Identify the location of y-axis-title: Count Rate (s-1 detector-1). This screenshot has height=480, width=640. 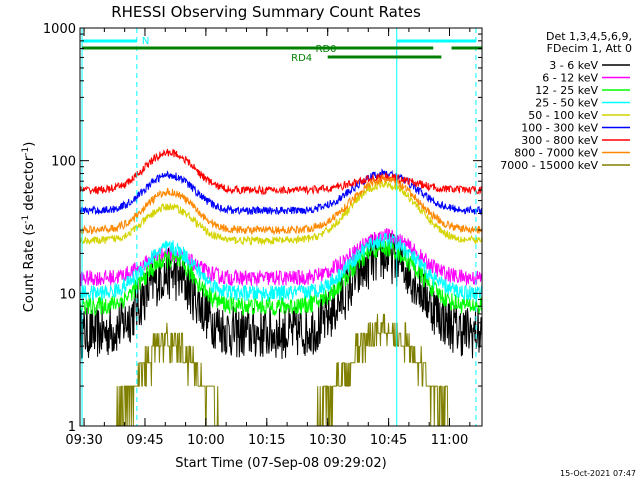
(29, 227).